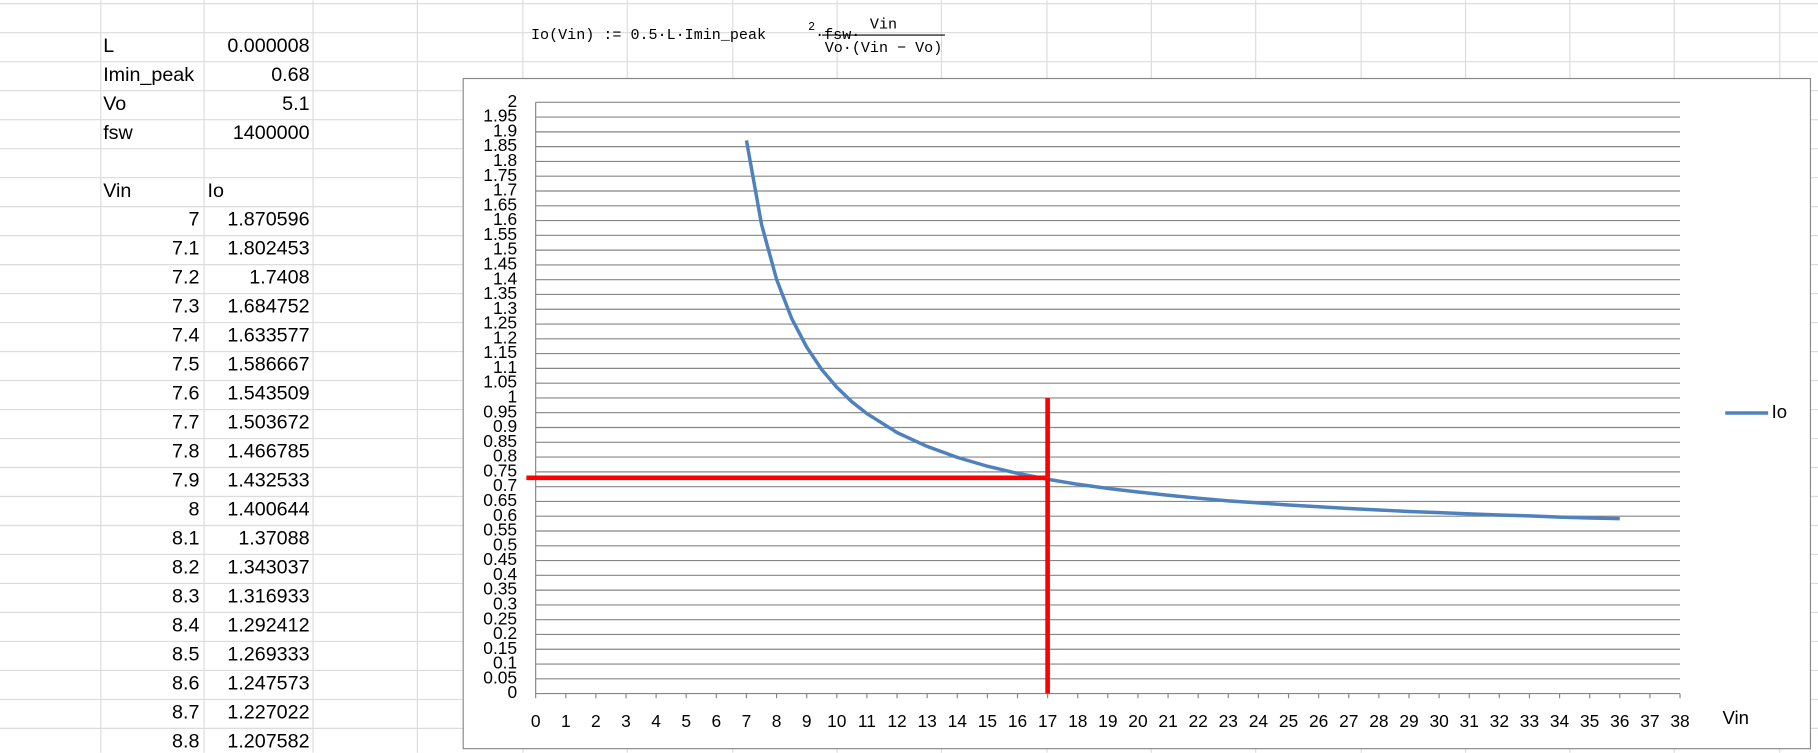 The width and height of the screenshot is (1818, 753). What do you see at coordinates (1619, 721) in the screenshot?
I see `x-tick-label: 36` at bounding box center [1619, 721].